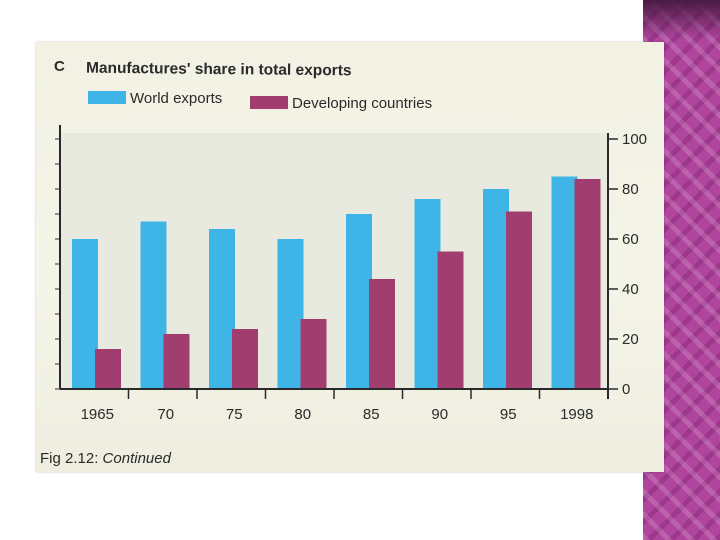  I want to click on y-tick-label: 20, so click(630, 339).